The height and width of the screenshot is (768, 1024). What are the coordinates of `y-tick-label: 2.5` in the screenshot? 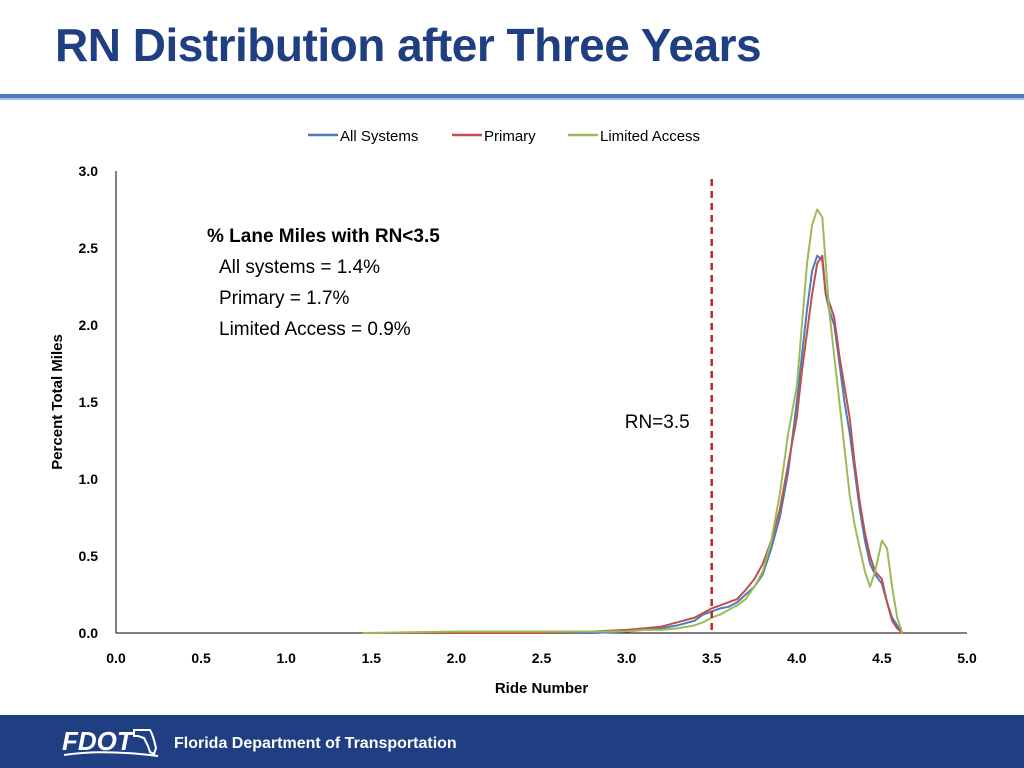 It's located at (89, 248).